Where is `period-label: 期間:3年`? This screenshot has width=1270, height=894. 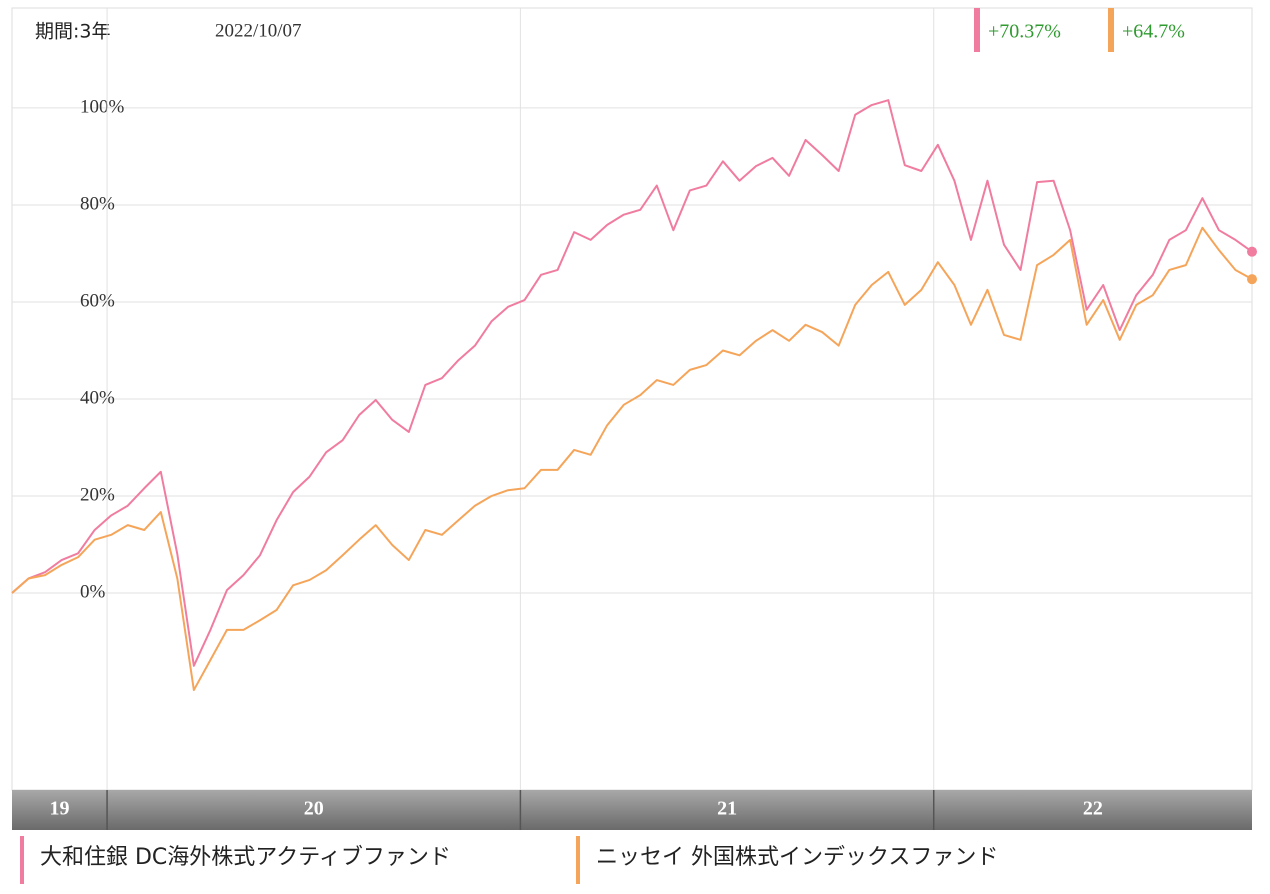 period-label: 期間:3年 is located at coordinates (73, 32).